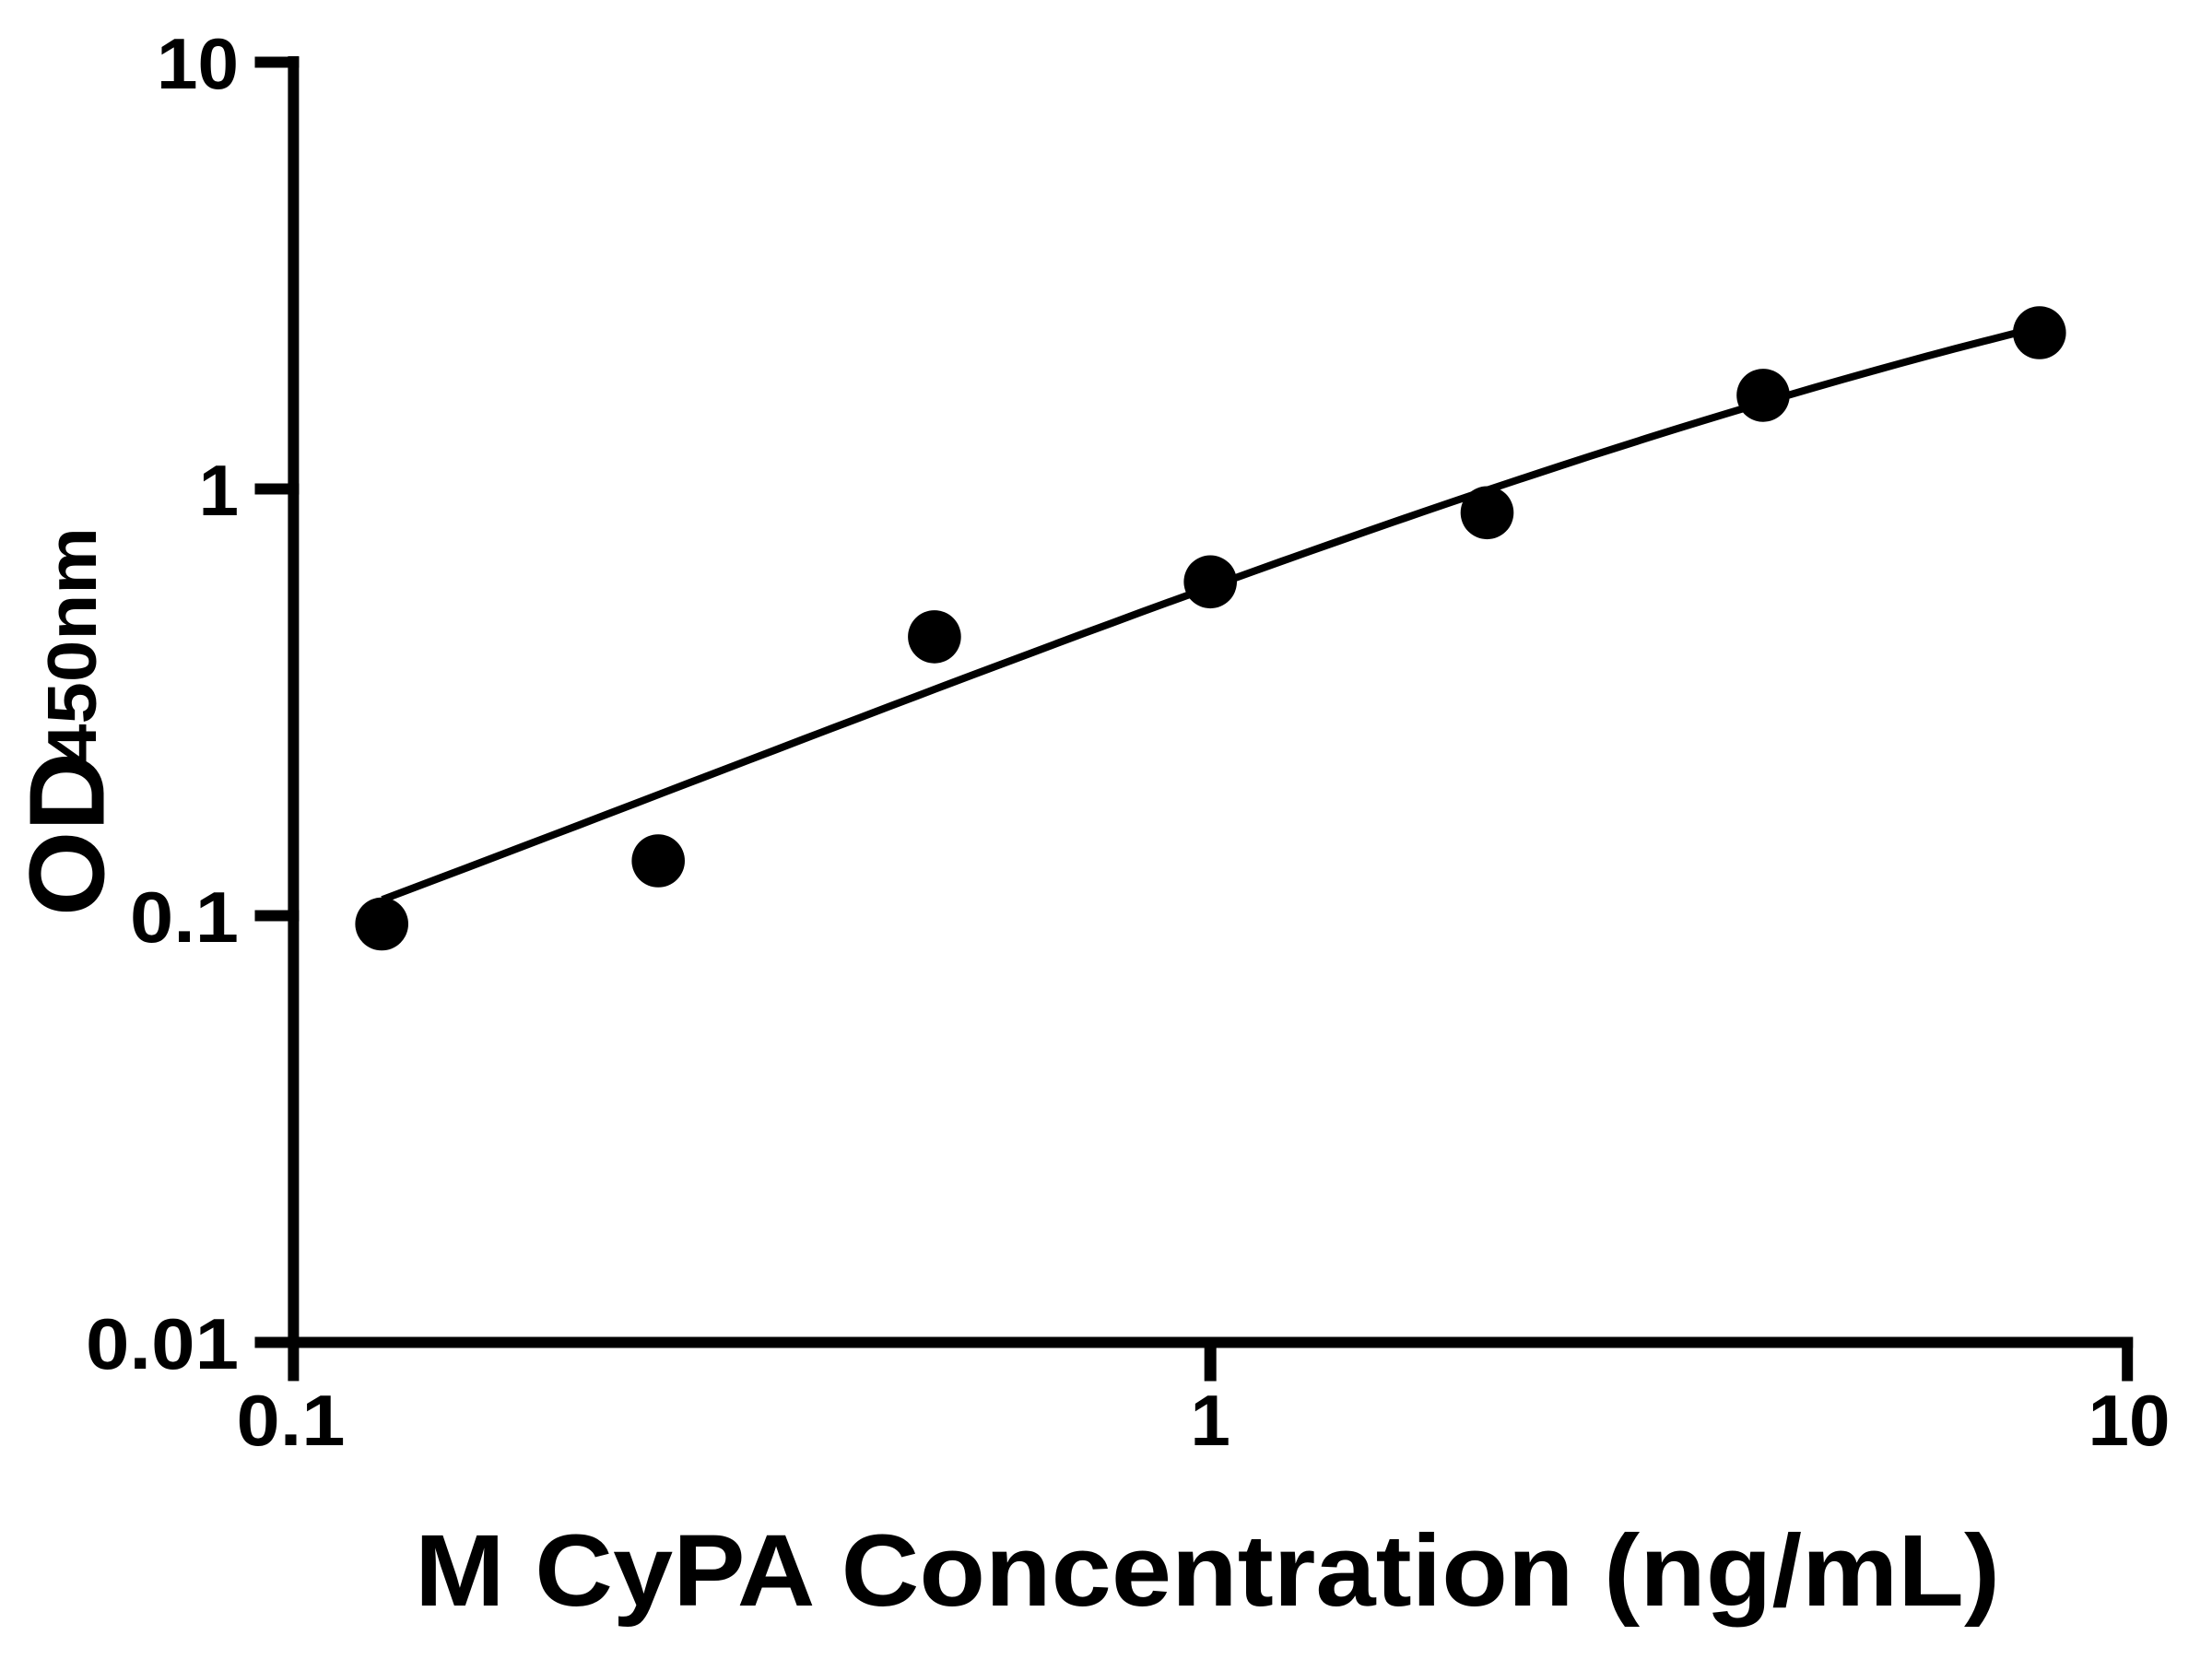  What do you see at coordinates (162, 1343) in the screenshot?
I see `svg-text: 0.01` at bounding box center [162, 1343].